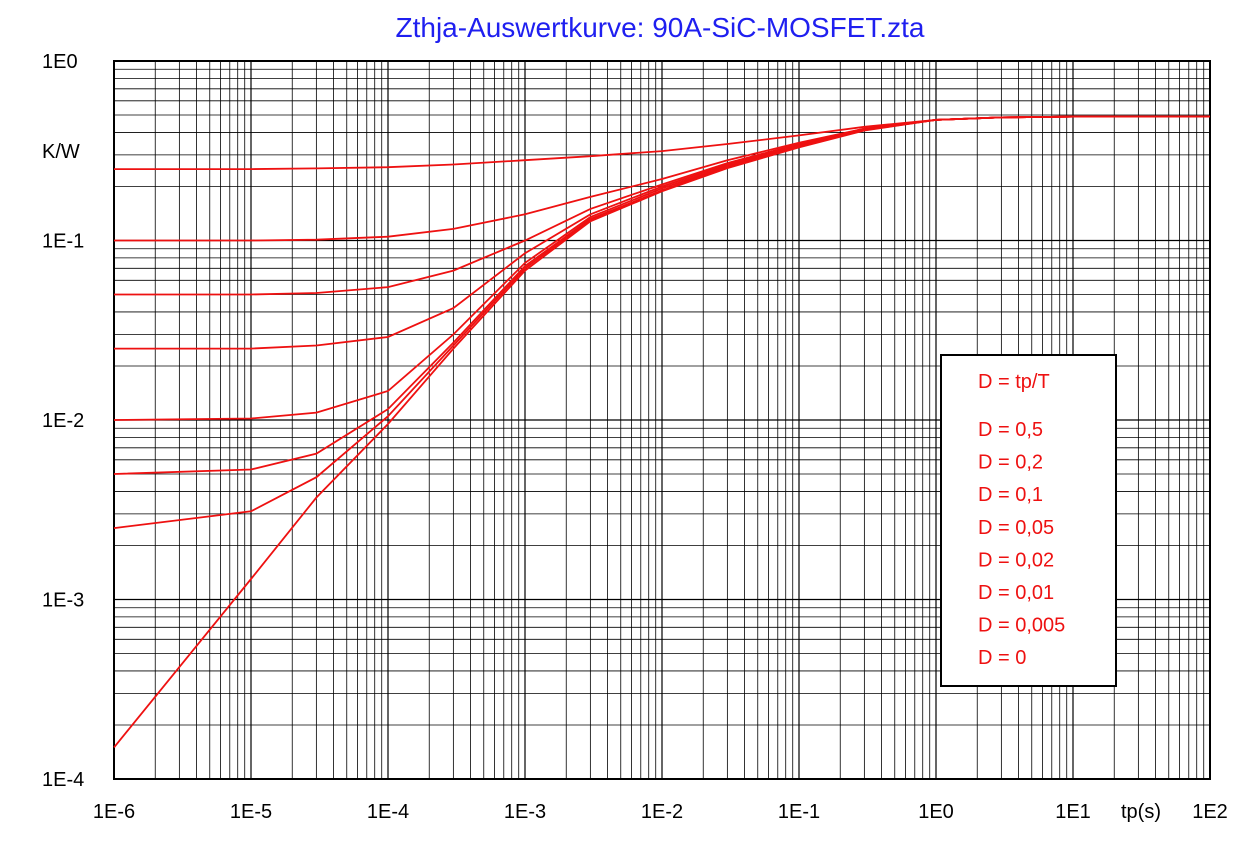  What do you see at coordinates (61, 152) in the screenshot?
I see `y-axis-label: K/W` at bounding box center [61, 152].